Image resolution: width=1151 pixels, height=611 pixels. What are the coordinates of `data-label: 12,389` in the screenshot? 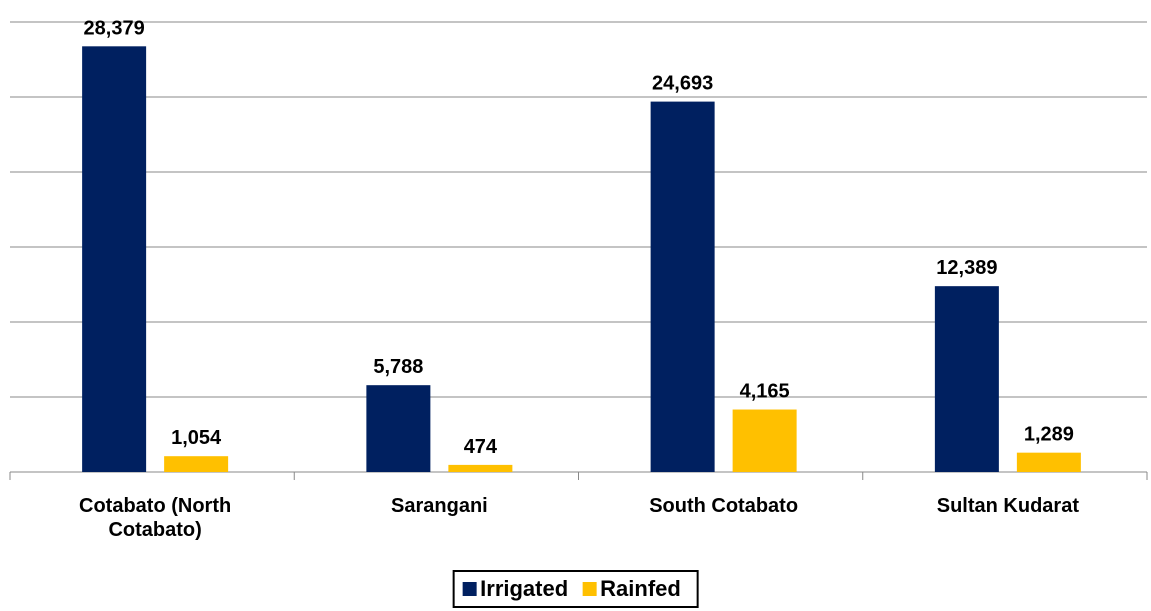 It's located at (966, 268).